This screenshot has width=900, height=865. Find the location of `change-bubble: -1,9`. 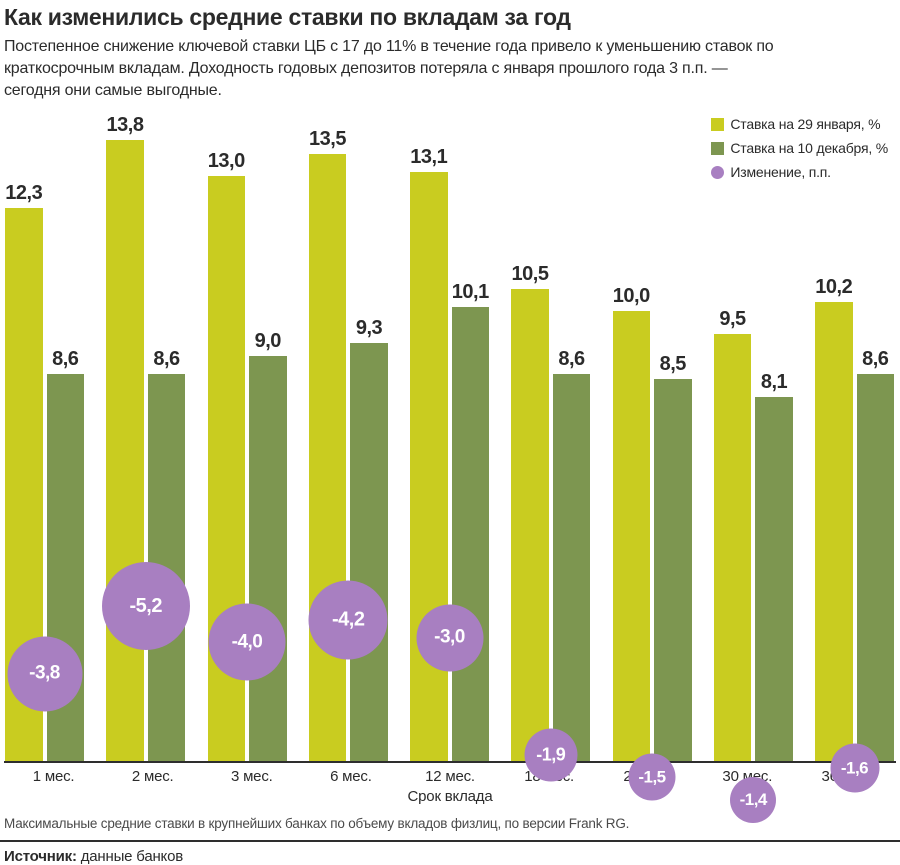

change-bubble: -1,9 is located at coordinates (551, 754).